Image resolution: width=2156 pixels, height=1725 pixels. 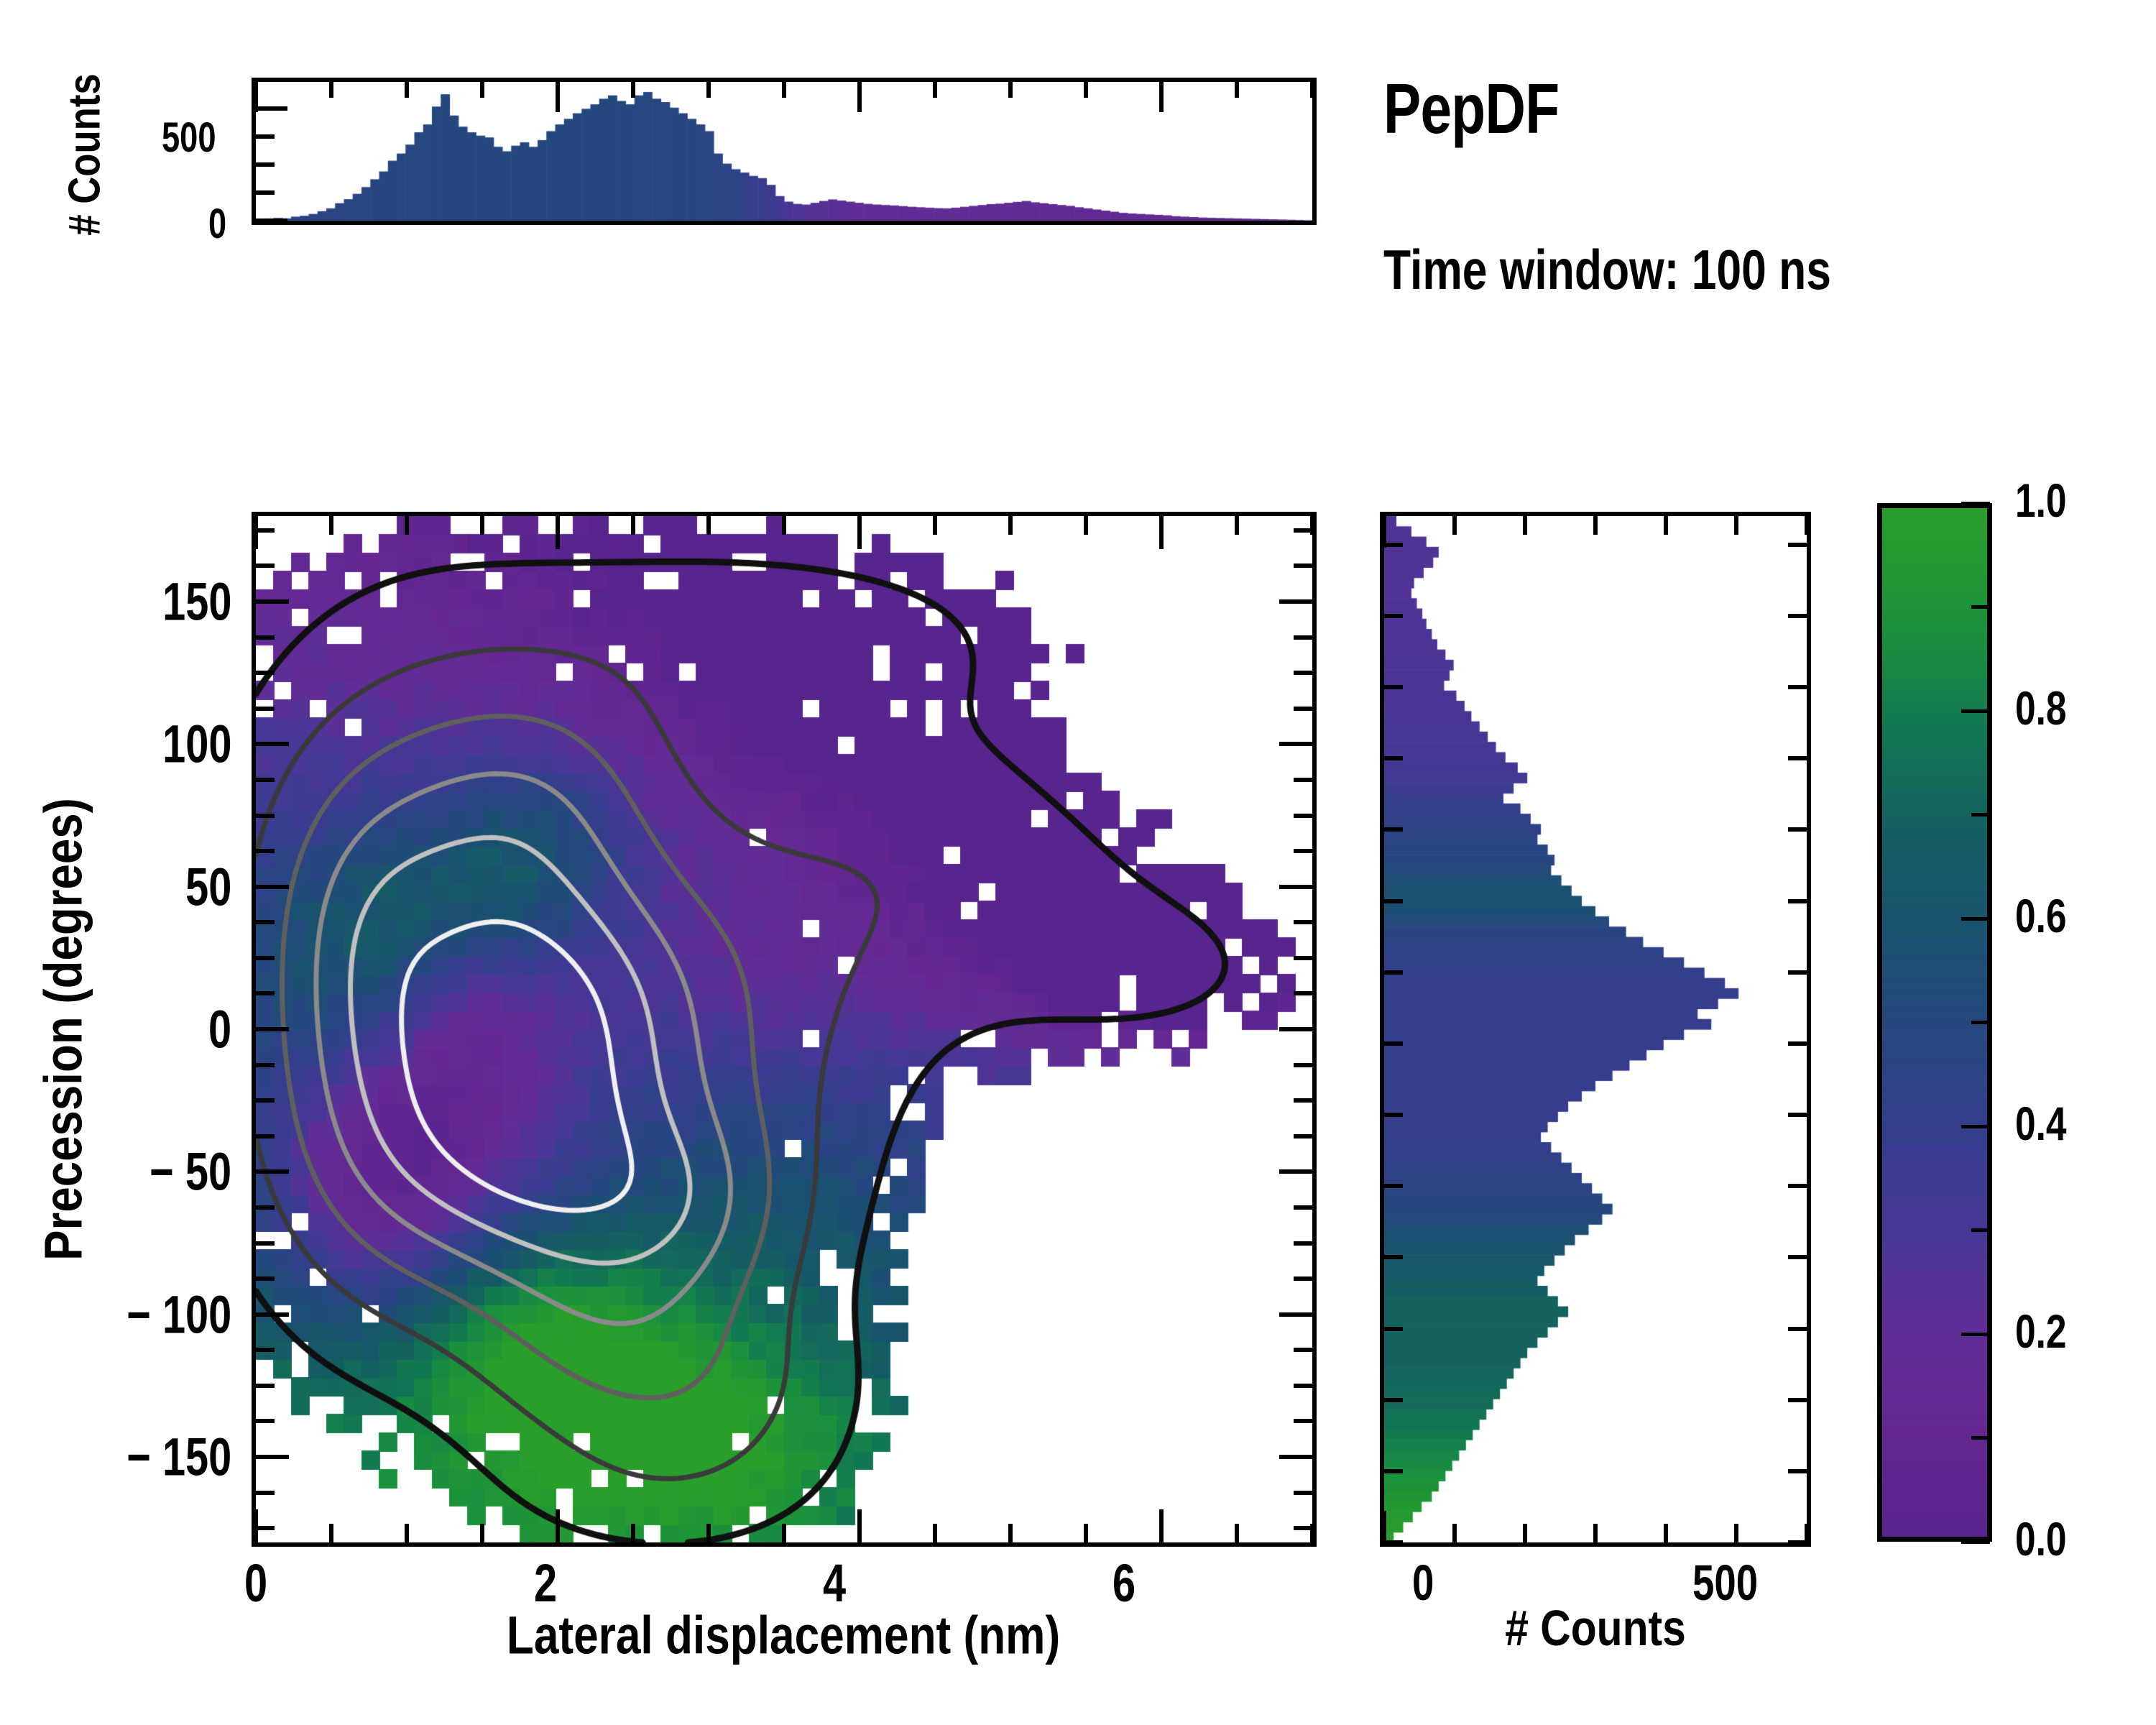 What do you see at coordinates (190, 1171) in the screenshot?
I see `main-ytick-label: − 50` at bounding box center [190, 1171].